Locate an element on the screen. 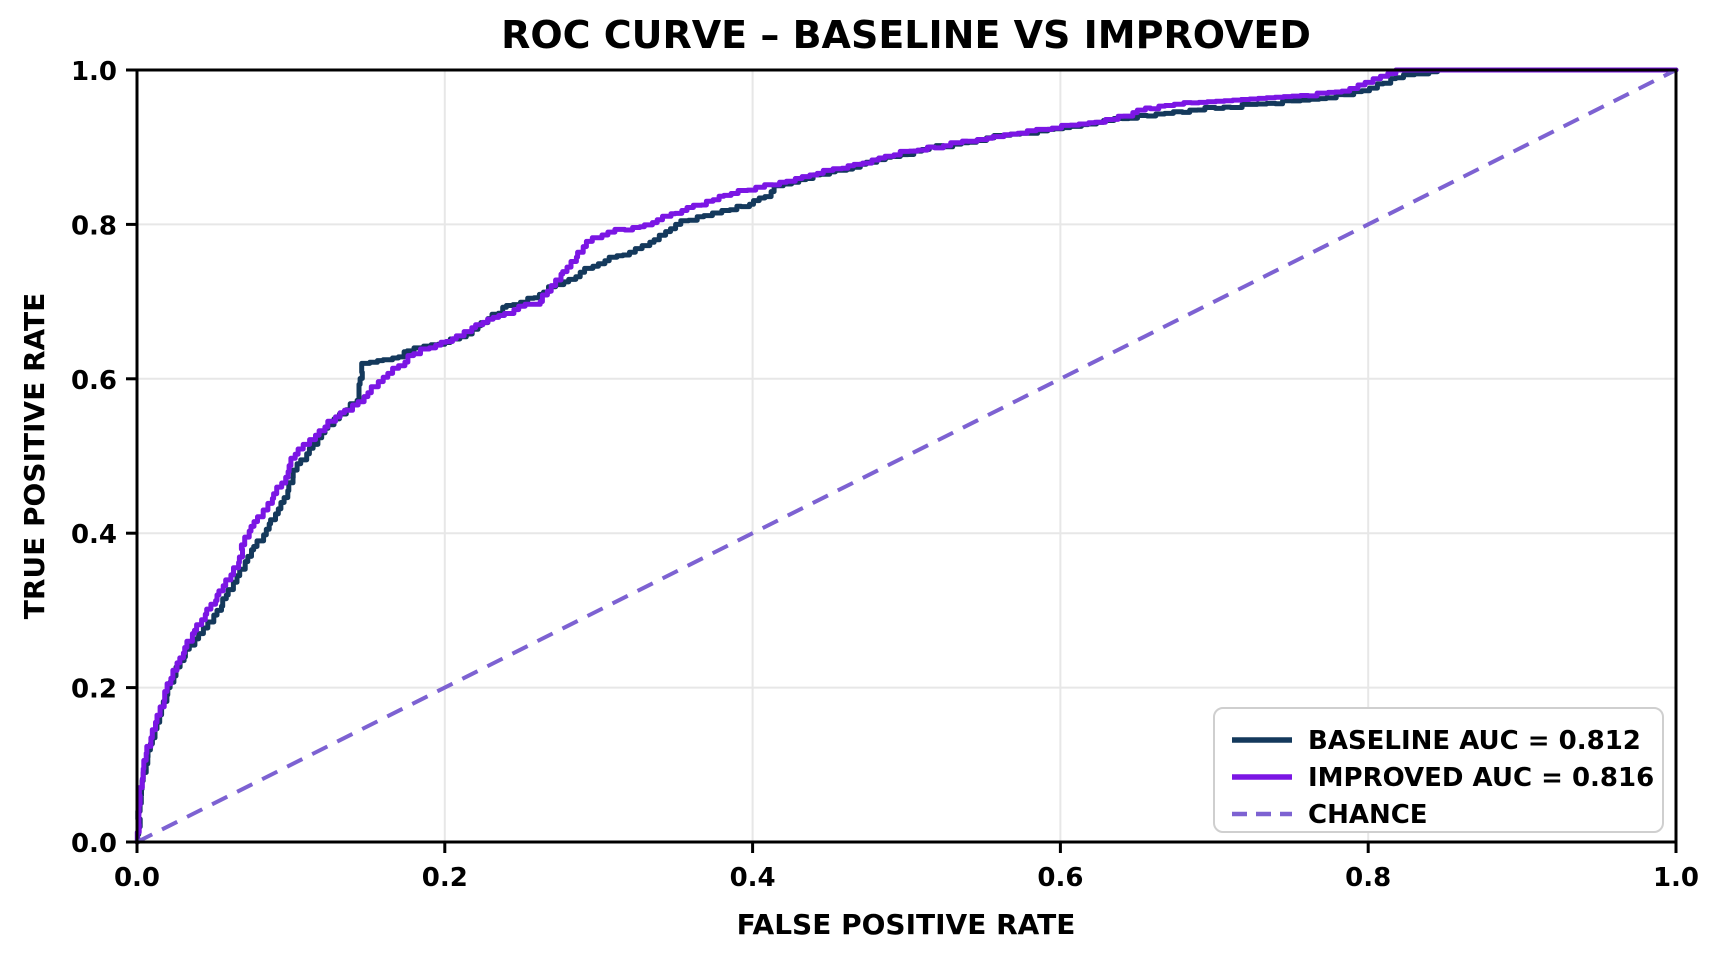 The height and width of the screenshot is (960, 1728). y-tick-label: 0.8 is located at coordinates (94, 226).